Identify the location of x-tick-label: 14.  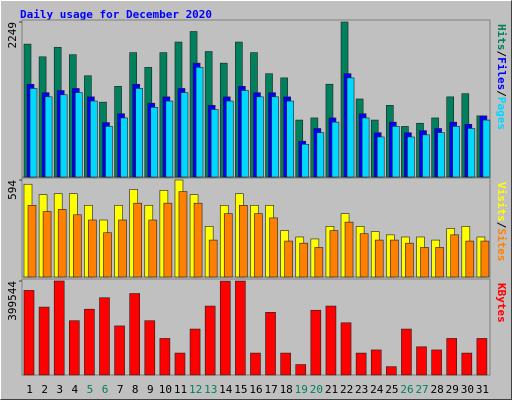
(226, 389).